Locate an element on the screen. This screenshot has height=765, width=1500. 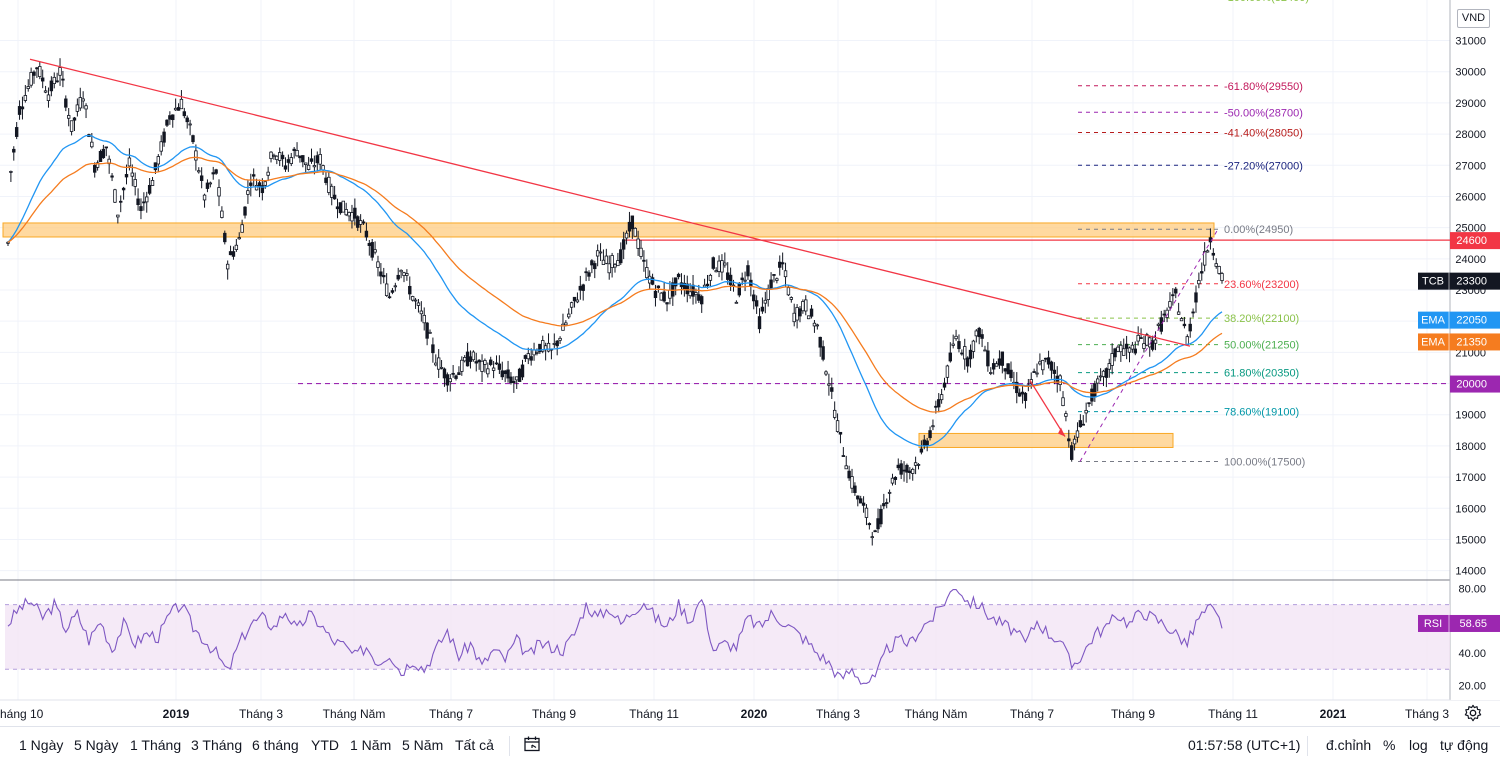
range-6m: 6 tháng is located at coordinates (275, 745).